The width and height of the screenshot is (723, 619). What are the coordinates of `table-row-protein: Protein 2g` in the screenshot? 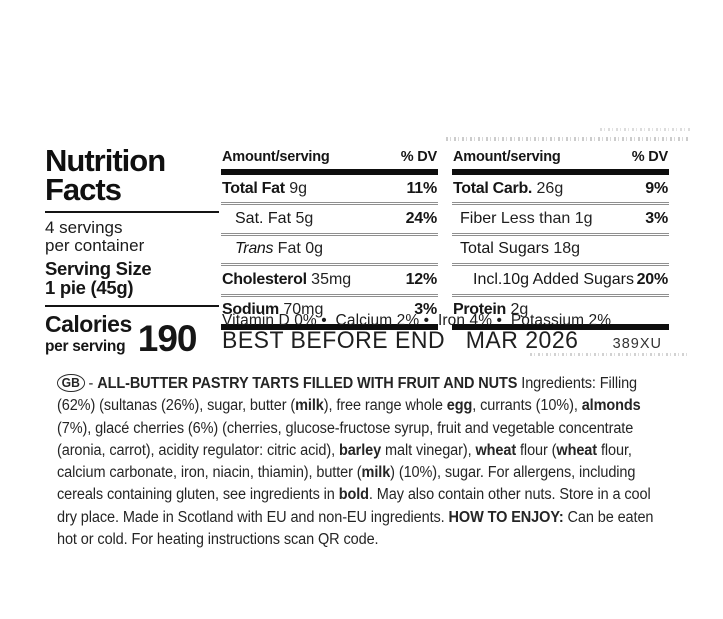 It's located at (491, 310).